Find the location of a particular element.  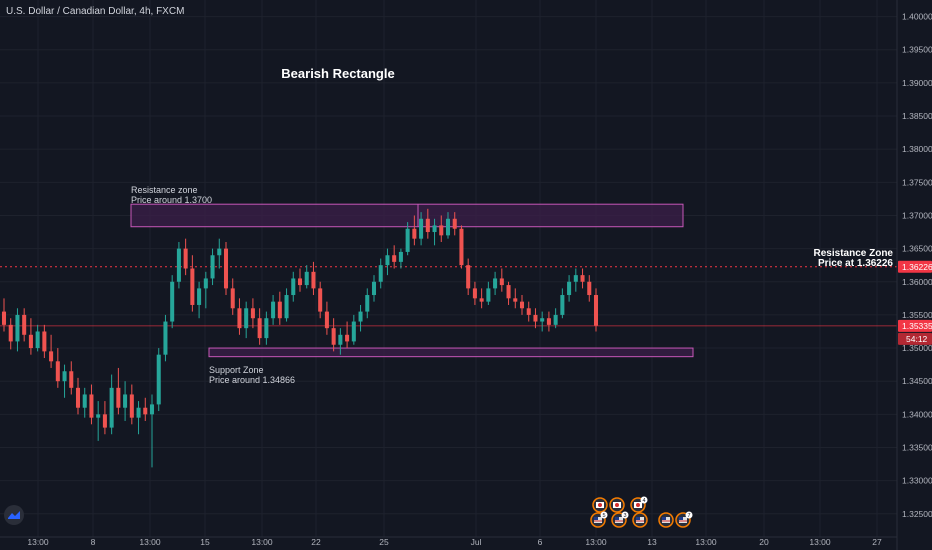

price-tick-label: 1.34500 is located at coordinates (917, 381).